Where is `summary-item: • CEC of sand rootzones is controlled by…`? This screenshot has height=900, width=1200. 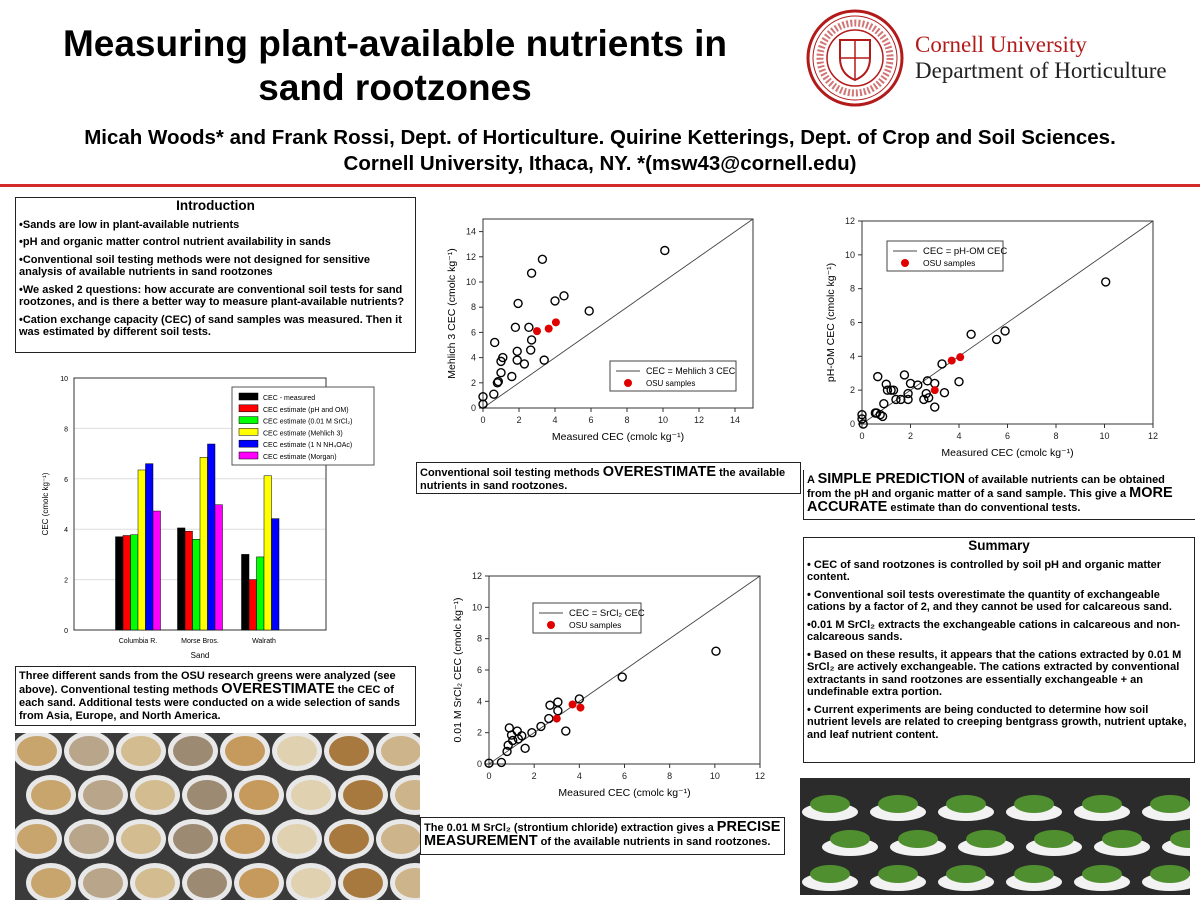 summary-item: • CEC of sand rootzones is controlled by… is located at coordinates (984, 571).